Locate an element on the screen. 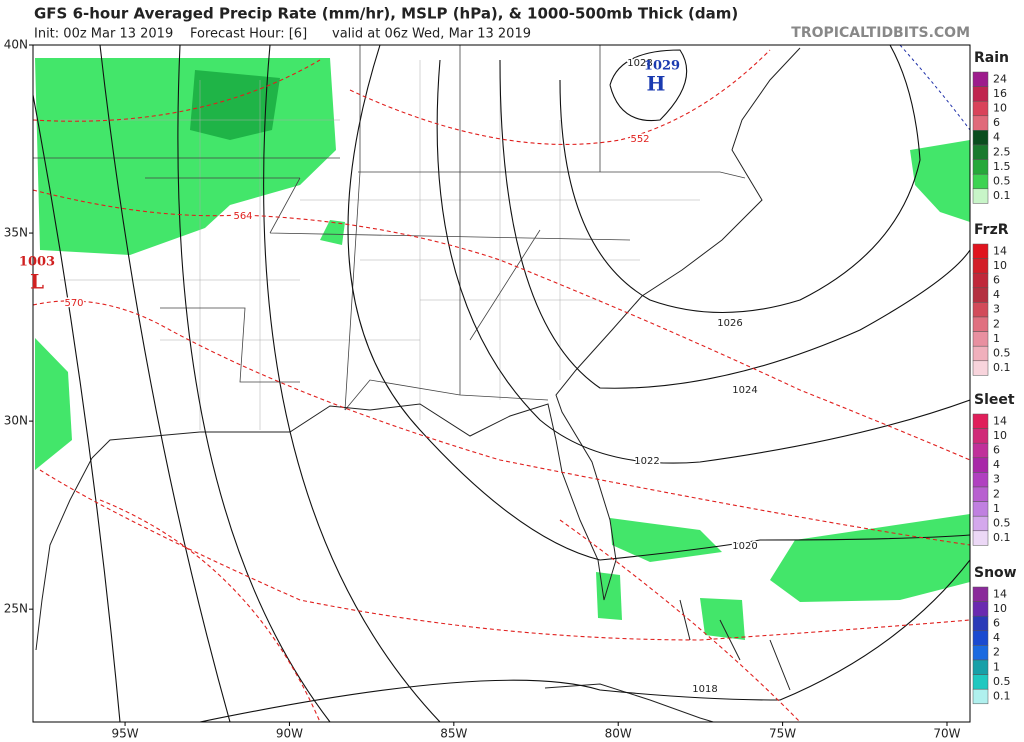  thickness-label: 552 is located at coordinates (639, 139).